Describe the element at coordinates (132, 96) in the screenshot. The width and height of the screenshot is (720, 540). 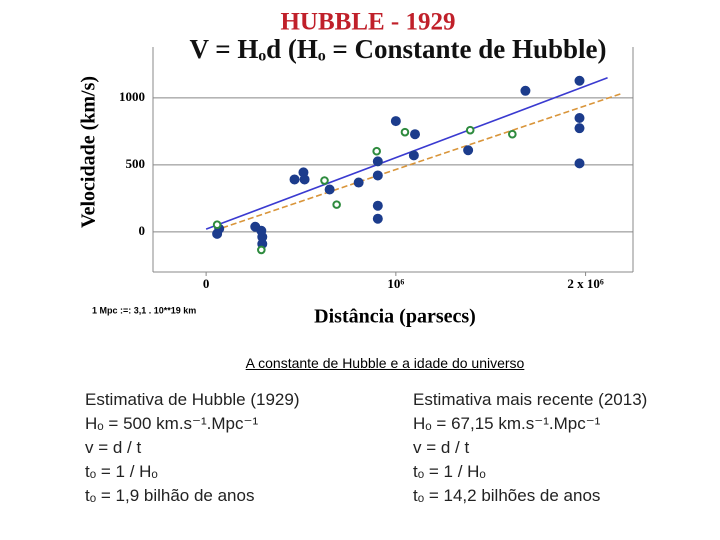
I see `y-tick-label: 1000` at that location.